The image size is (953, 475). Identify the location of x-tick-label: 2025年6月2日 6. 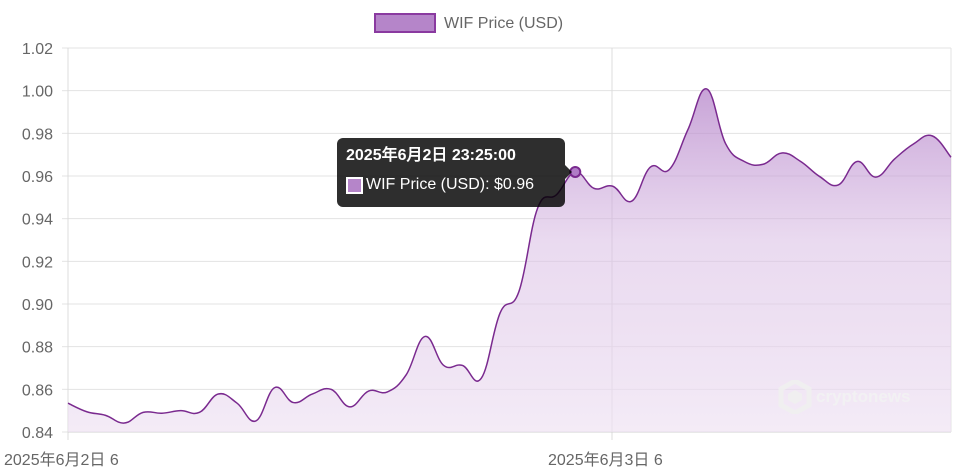
(61, 460).